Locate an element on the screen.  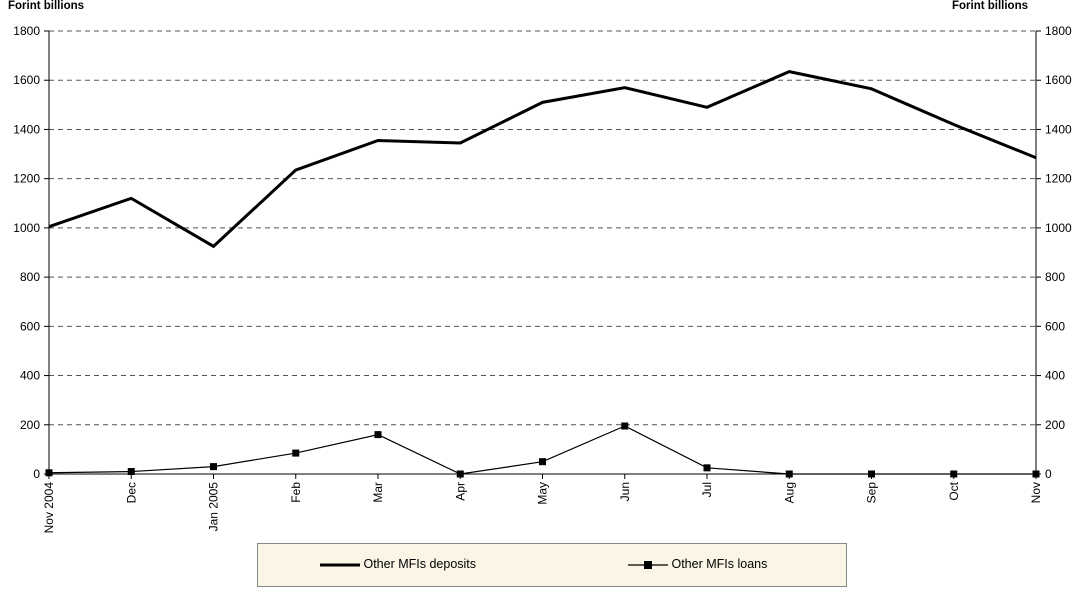
y-tick-label-right: 1200 is located at coordinates (1058, 179).